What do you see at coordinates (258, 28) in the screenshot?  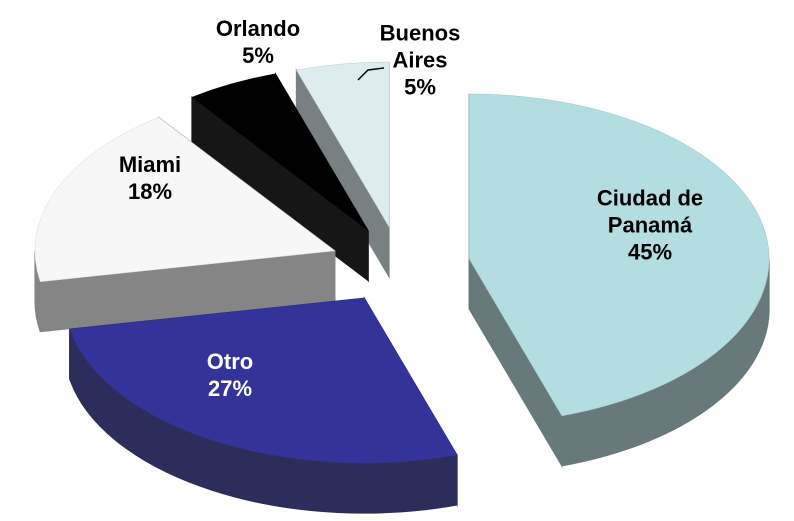 I see `category-label: Orlando` at bounding box center [258, 28].